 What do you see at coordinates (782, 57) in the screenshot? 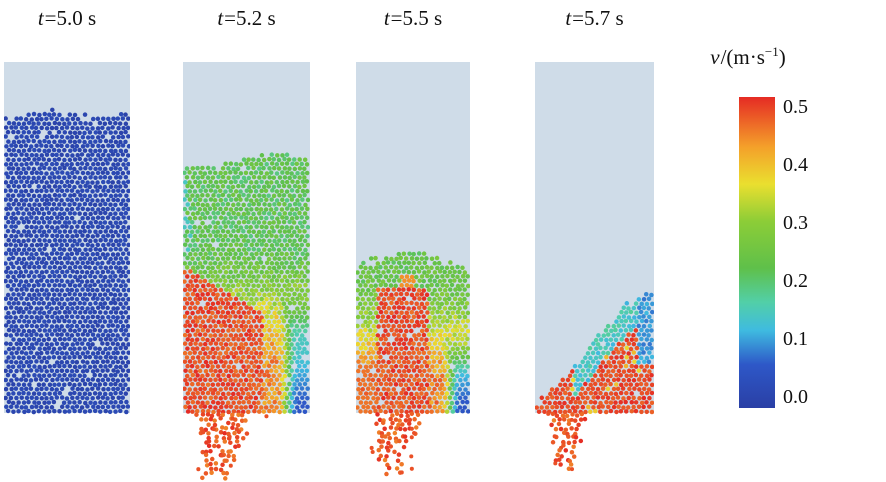
I see `colorbar-units-close: )` at bounding box center [782, 57].